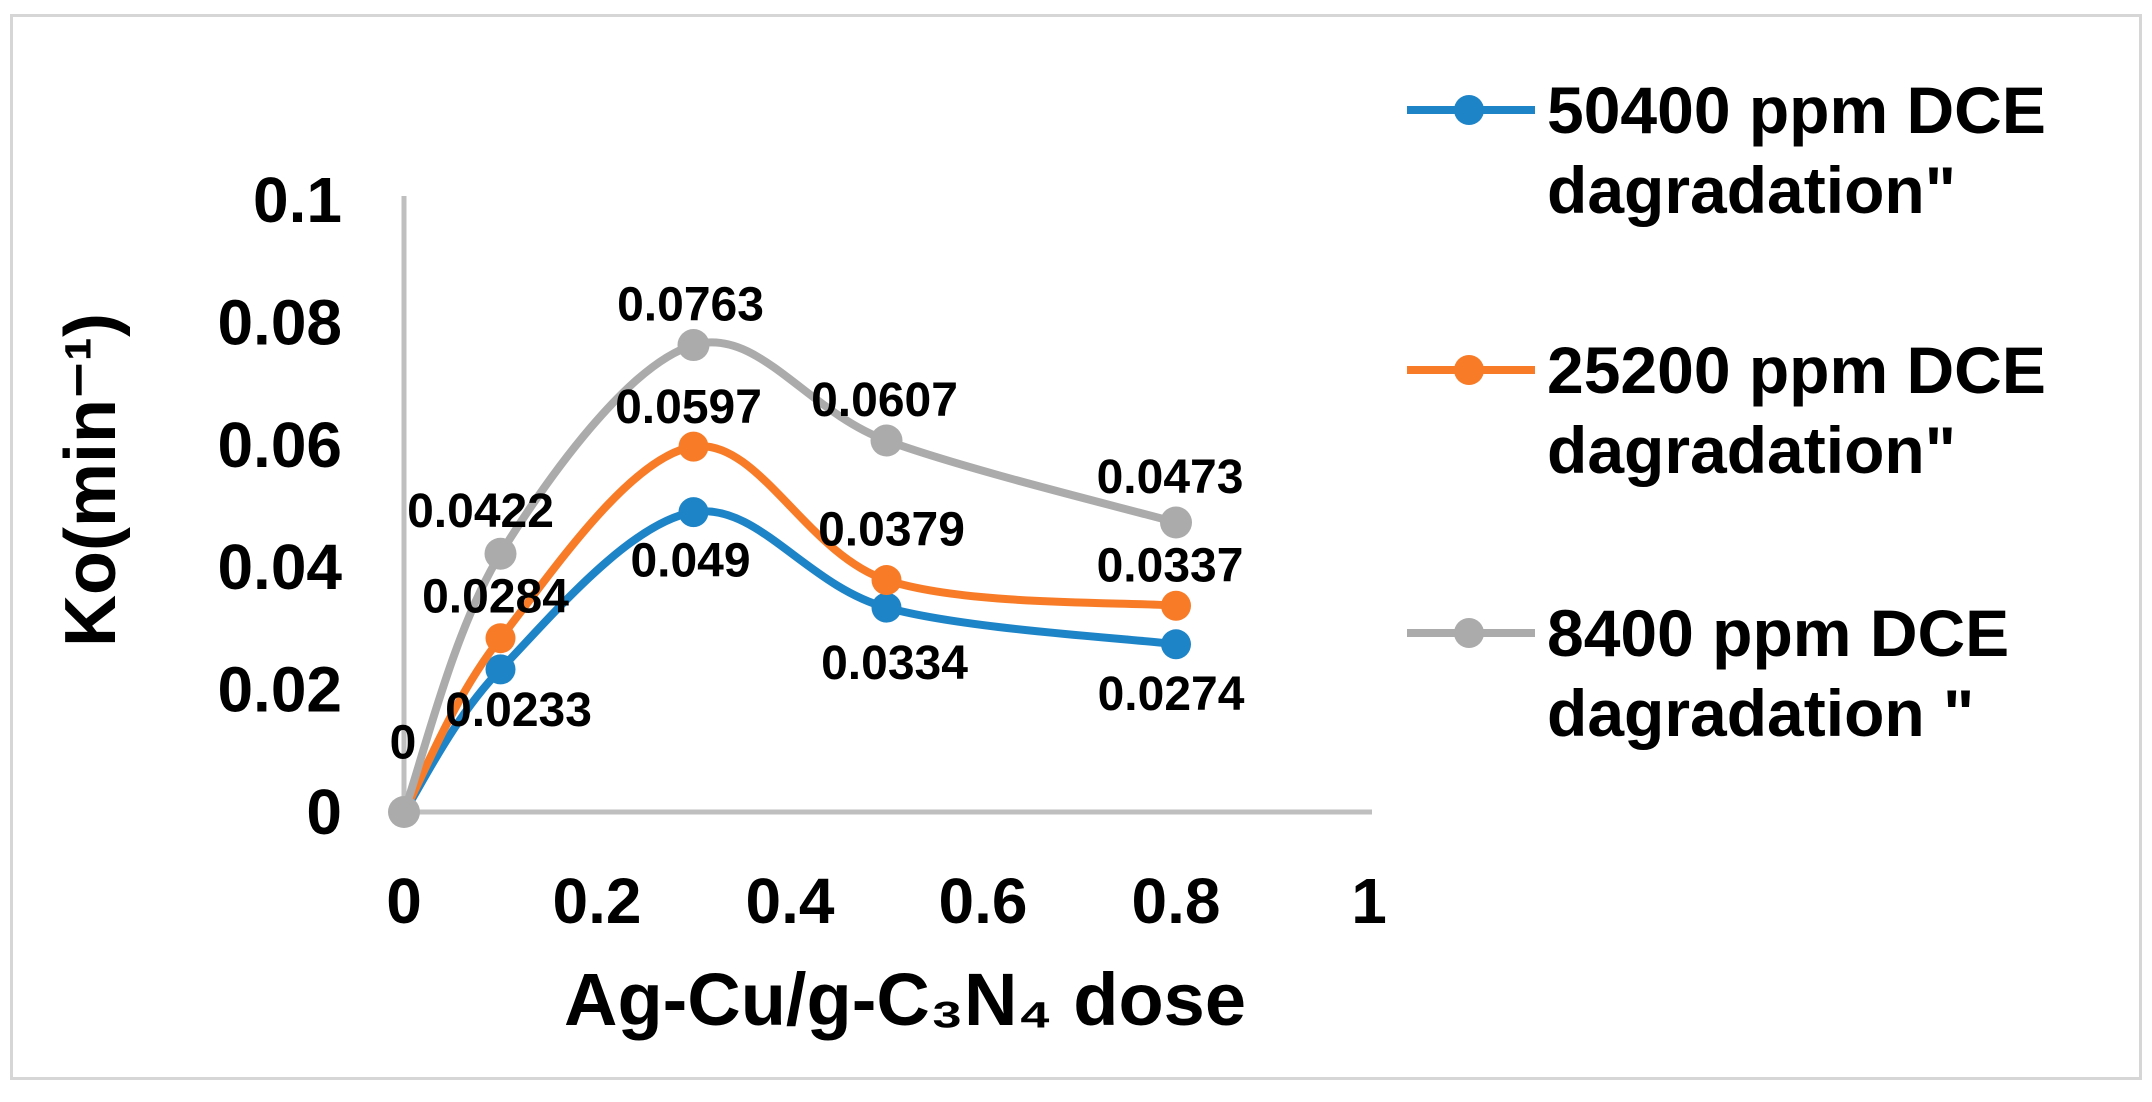 The image size is (2152, 1102). What do you see at coordinates (404, 901) in the screenshot?
I see `x-tick-label: 0` at bounding box center [404, 901].